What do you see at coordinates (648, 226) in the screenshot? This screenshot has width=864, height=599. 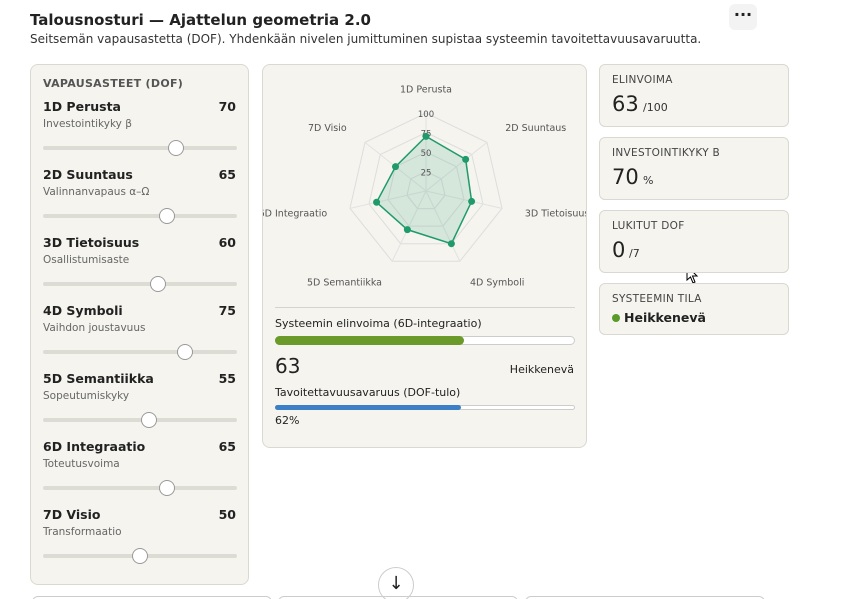 I see `stat-label: LUKITUT DOF` at bounding box center [648, 226].